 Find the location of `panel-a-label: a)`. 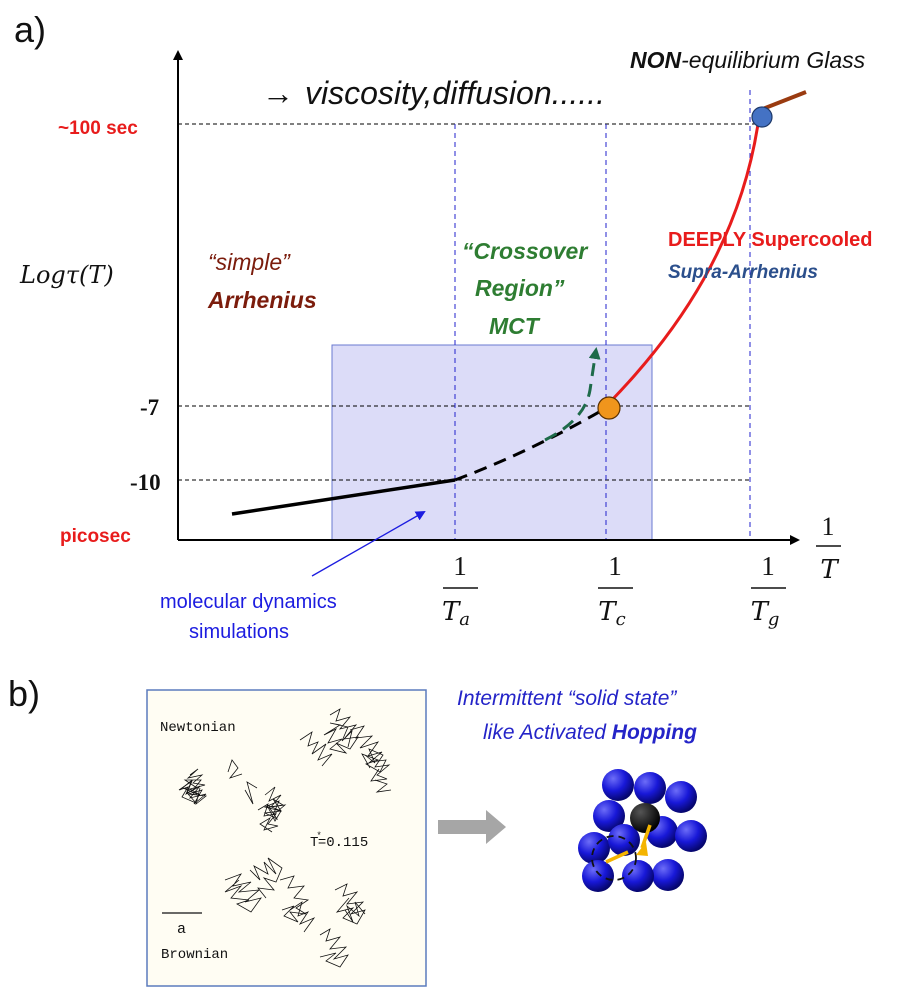

panel-a-label: a) is located at coordinates (30, 29).